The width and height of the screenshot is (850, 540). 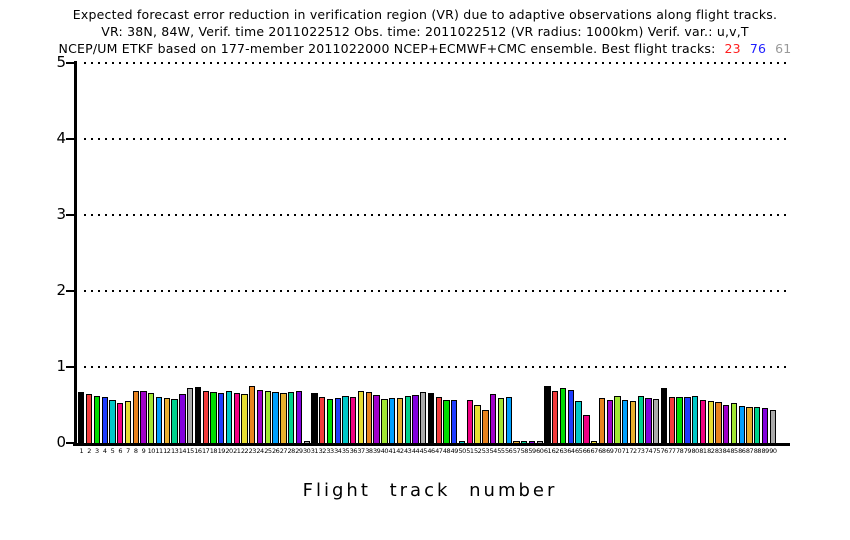 What do you see at coordinates (563, 451) in the screenshot?
I see `x-tick-label-63: 63` at bounding box center [563, 451].